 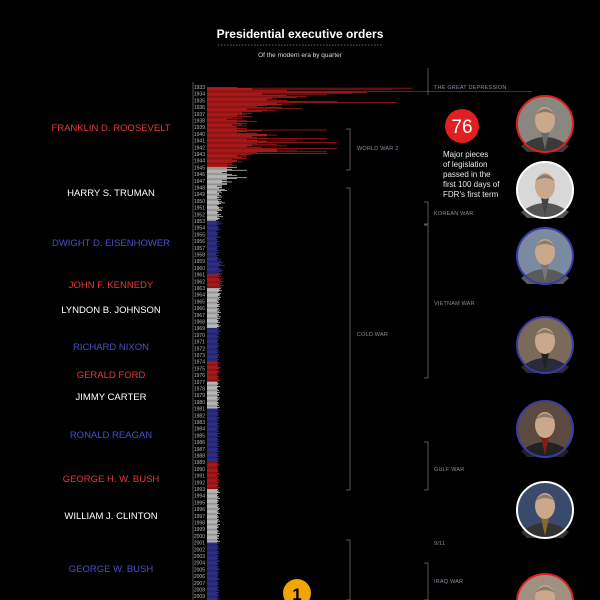 I want to click on portrait-tie, so click(x=545, y=362).